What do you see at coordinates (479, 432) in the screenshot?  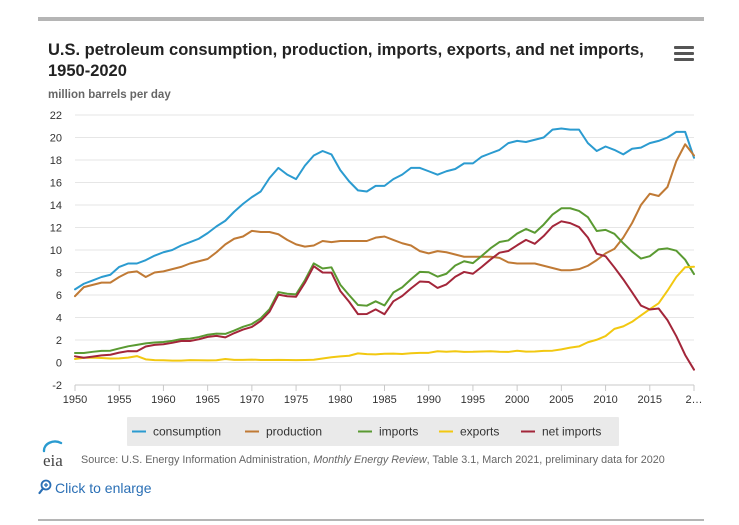 I see `legend-label: exports` at bounding box center [479, 432].